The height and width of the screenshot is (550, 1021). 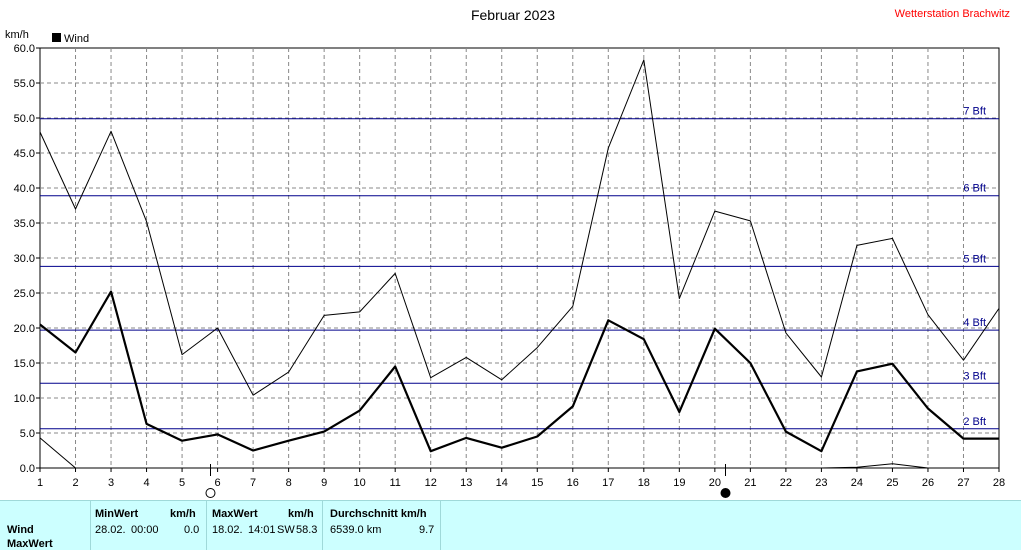 I want to click on full-moon-icon, so click(x=210, y=493).